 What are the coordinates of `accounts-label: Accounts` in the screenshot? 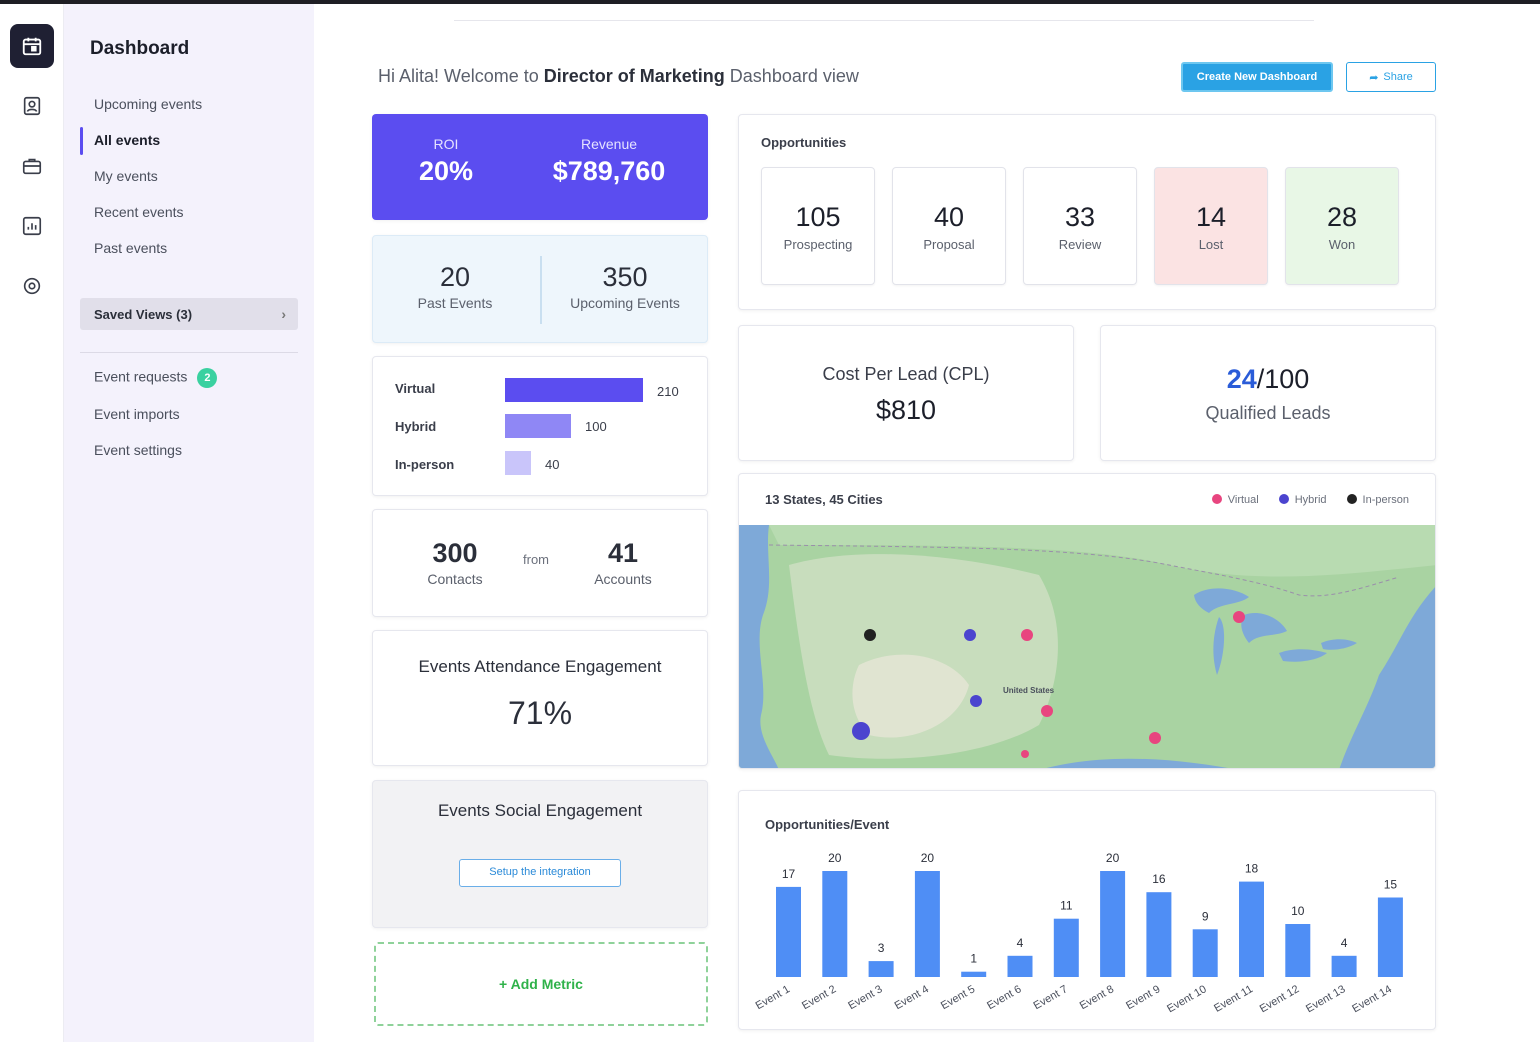 It's located at (623, 579).